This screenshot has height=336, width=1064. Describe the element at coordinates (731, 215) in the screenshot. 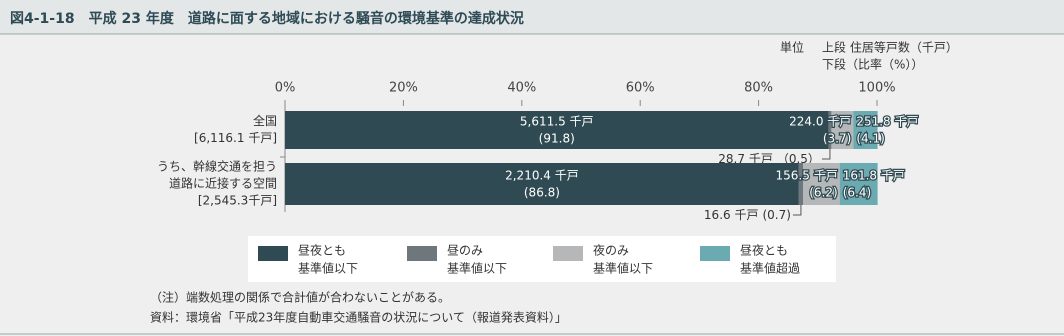

I see `value-label-part: 16.6 千戸` at that location.